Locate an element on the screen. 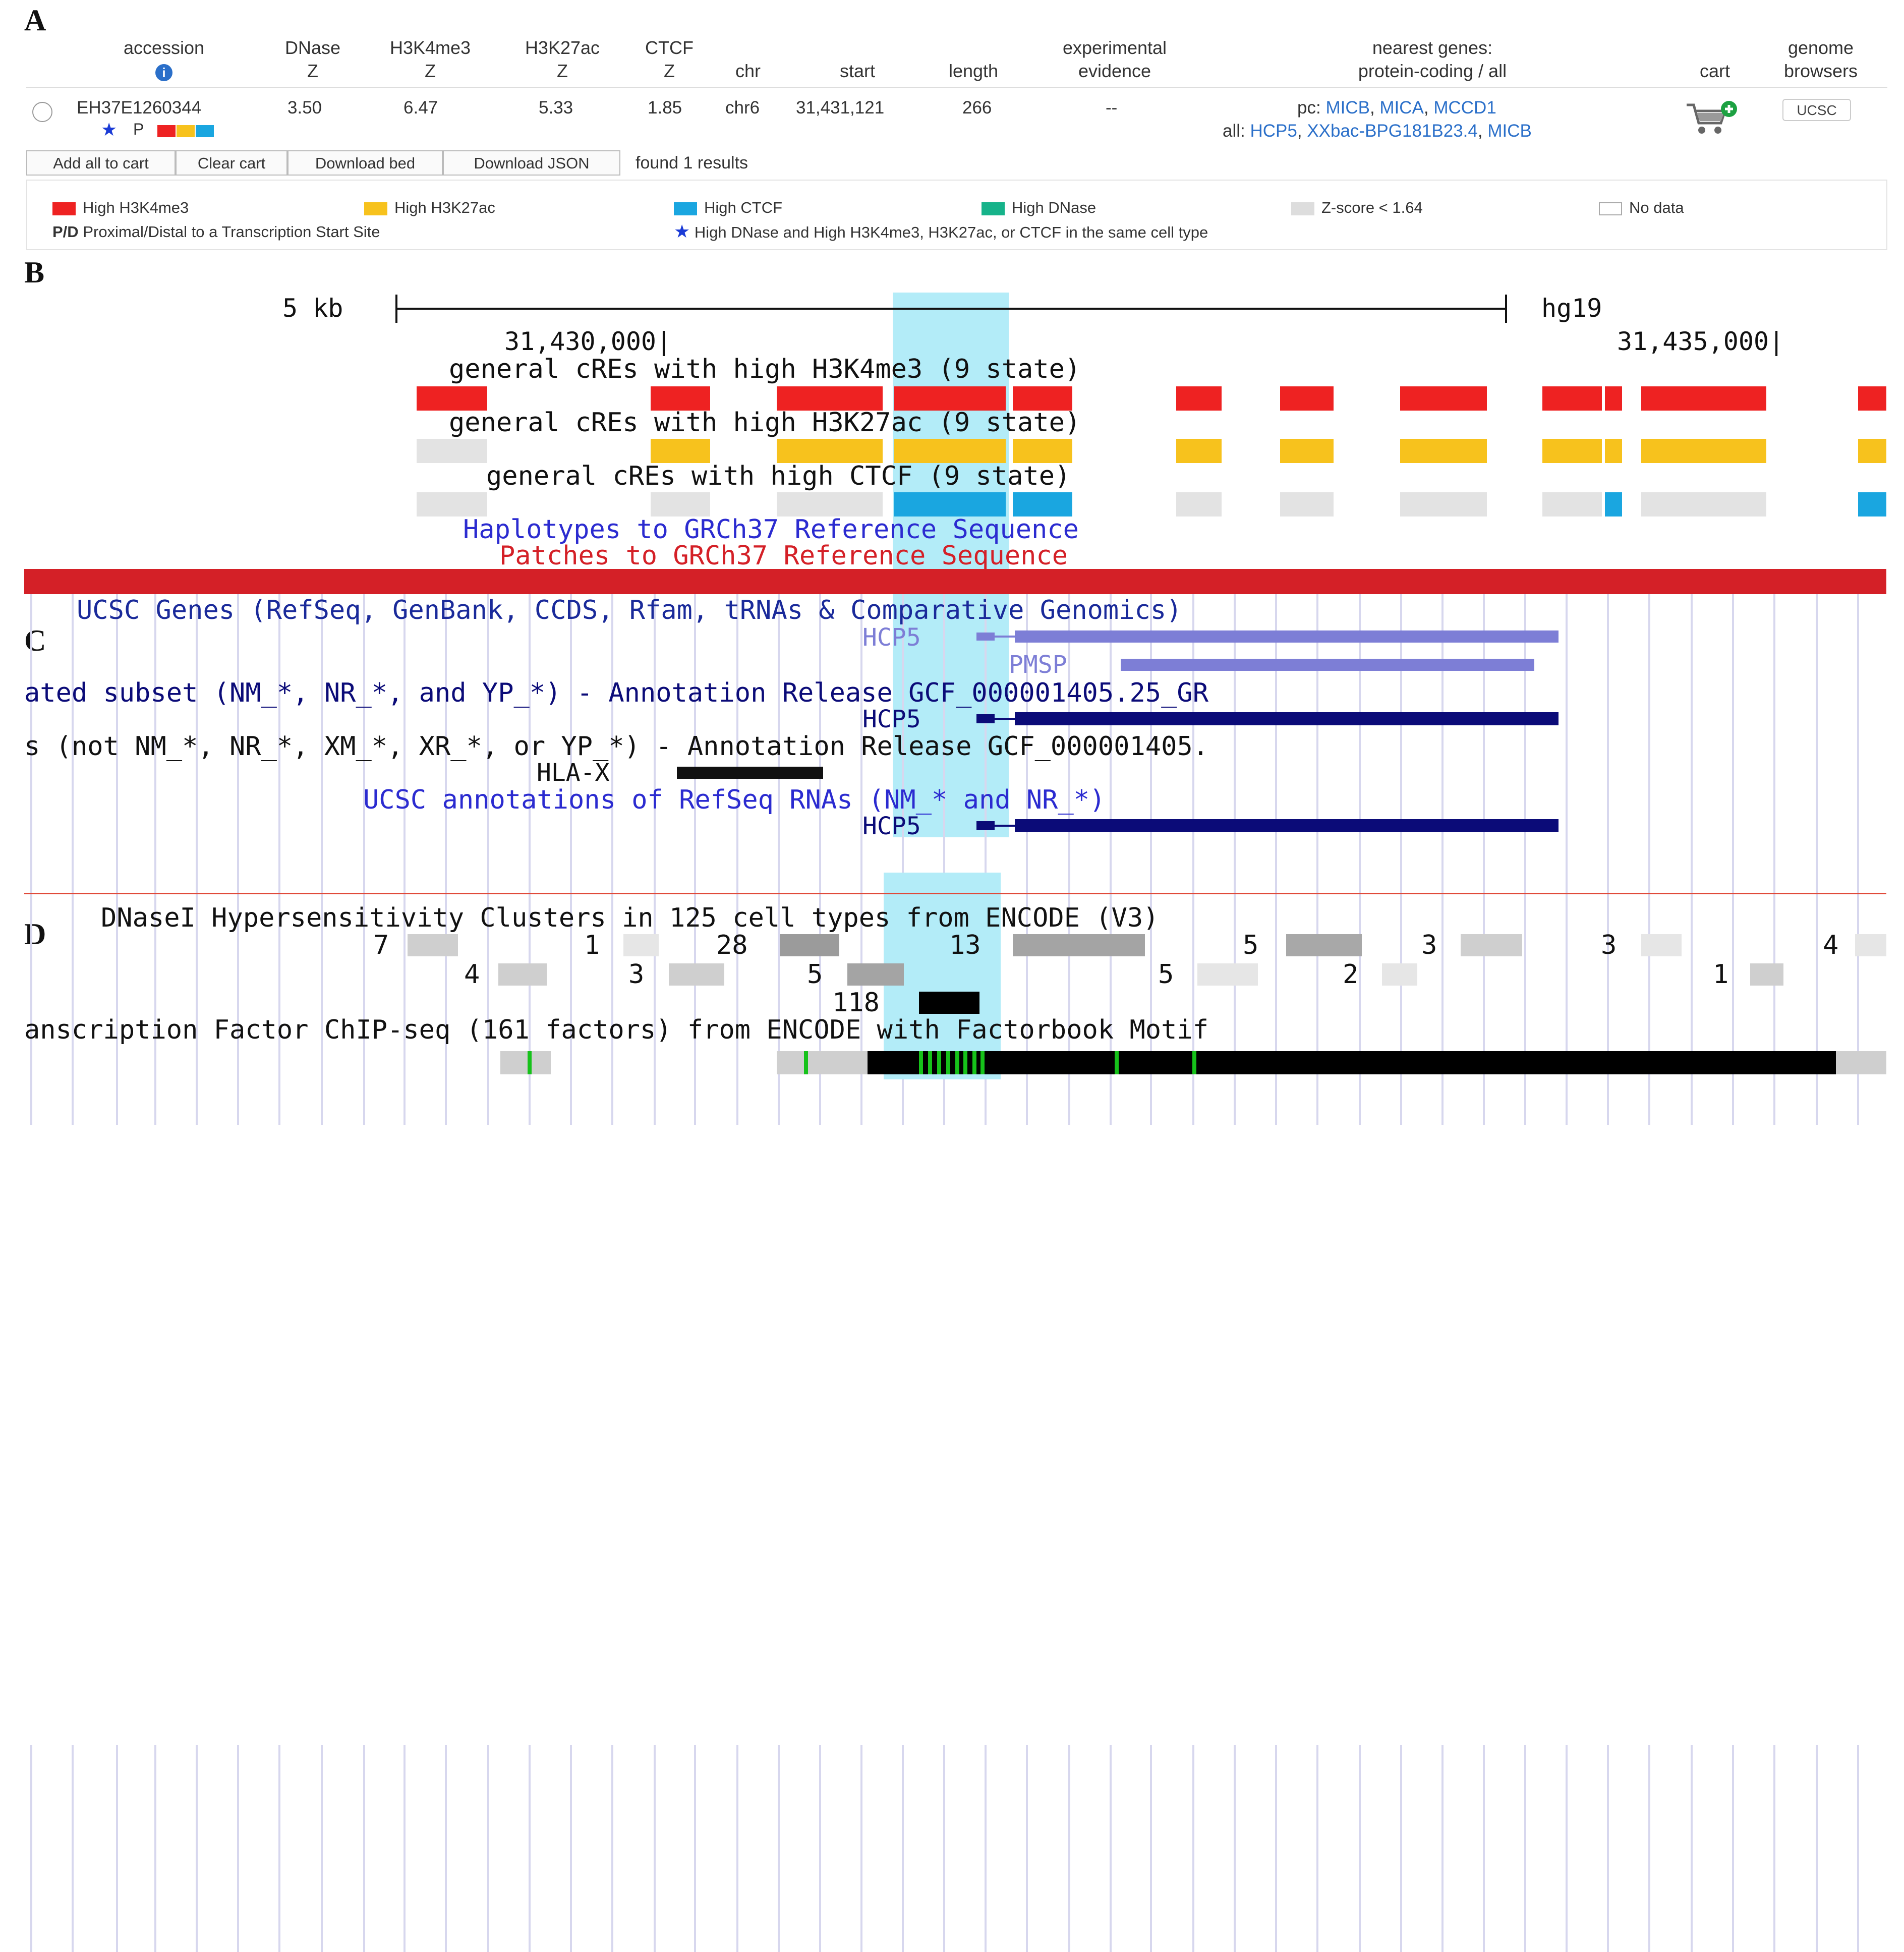 This screenshot has width=1904, height=1952. gene-hcp5-rna-body is located at coordinates (1287, 825).